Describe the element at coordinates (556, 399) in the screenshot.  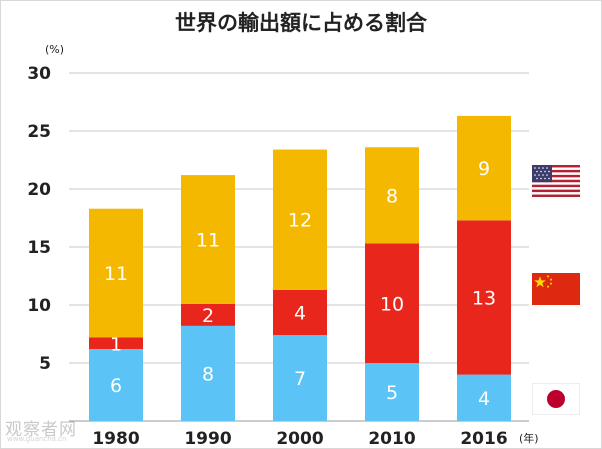
I see `japan-flag-icon` at that location.